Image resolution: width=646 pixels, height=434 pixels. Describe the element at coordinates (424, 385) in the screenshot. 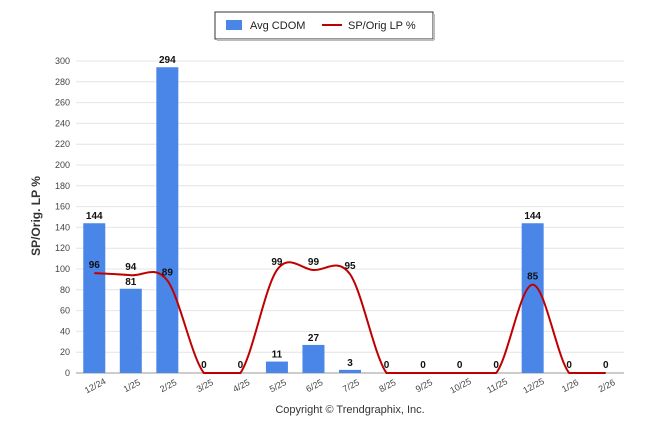

I see `x-tick-label: 9/25` at that location.